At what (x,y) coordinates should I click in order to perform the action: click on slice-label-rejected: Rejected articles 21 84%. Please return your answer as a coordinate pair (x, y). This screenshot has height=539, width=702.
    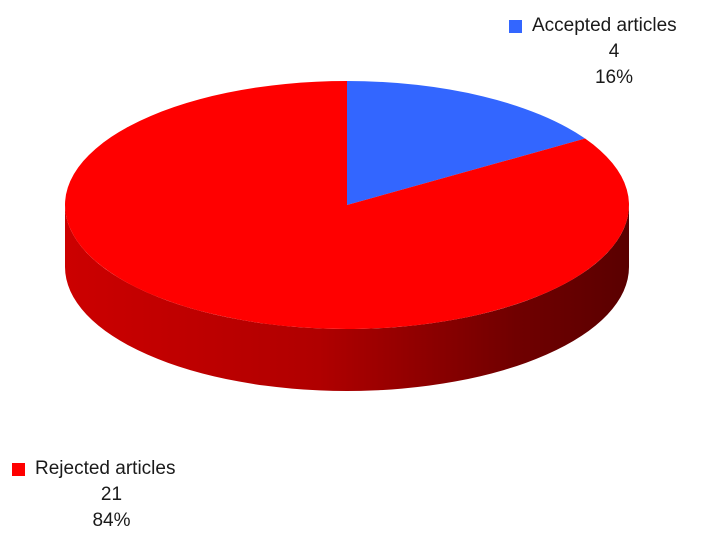
    Looking at the image, I should click on (112, 495).